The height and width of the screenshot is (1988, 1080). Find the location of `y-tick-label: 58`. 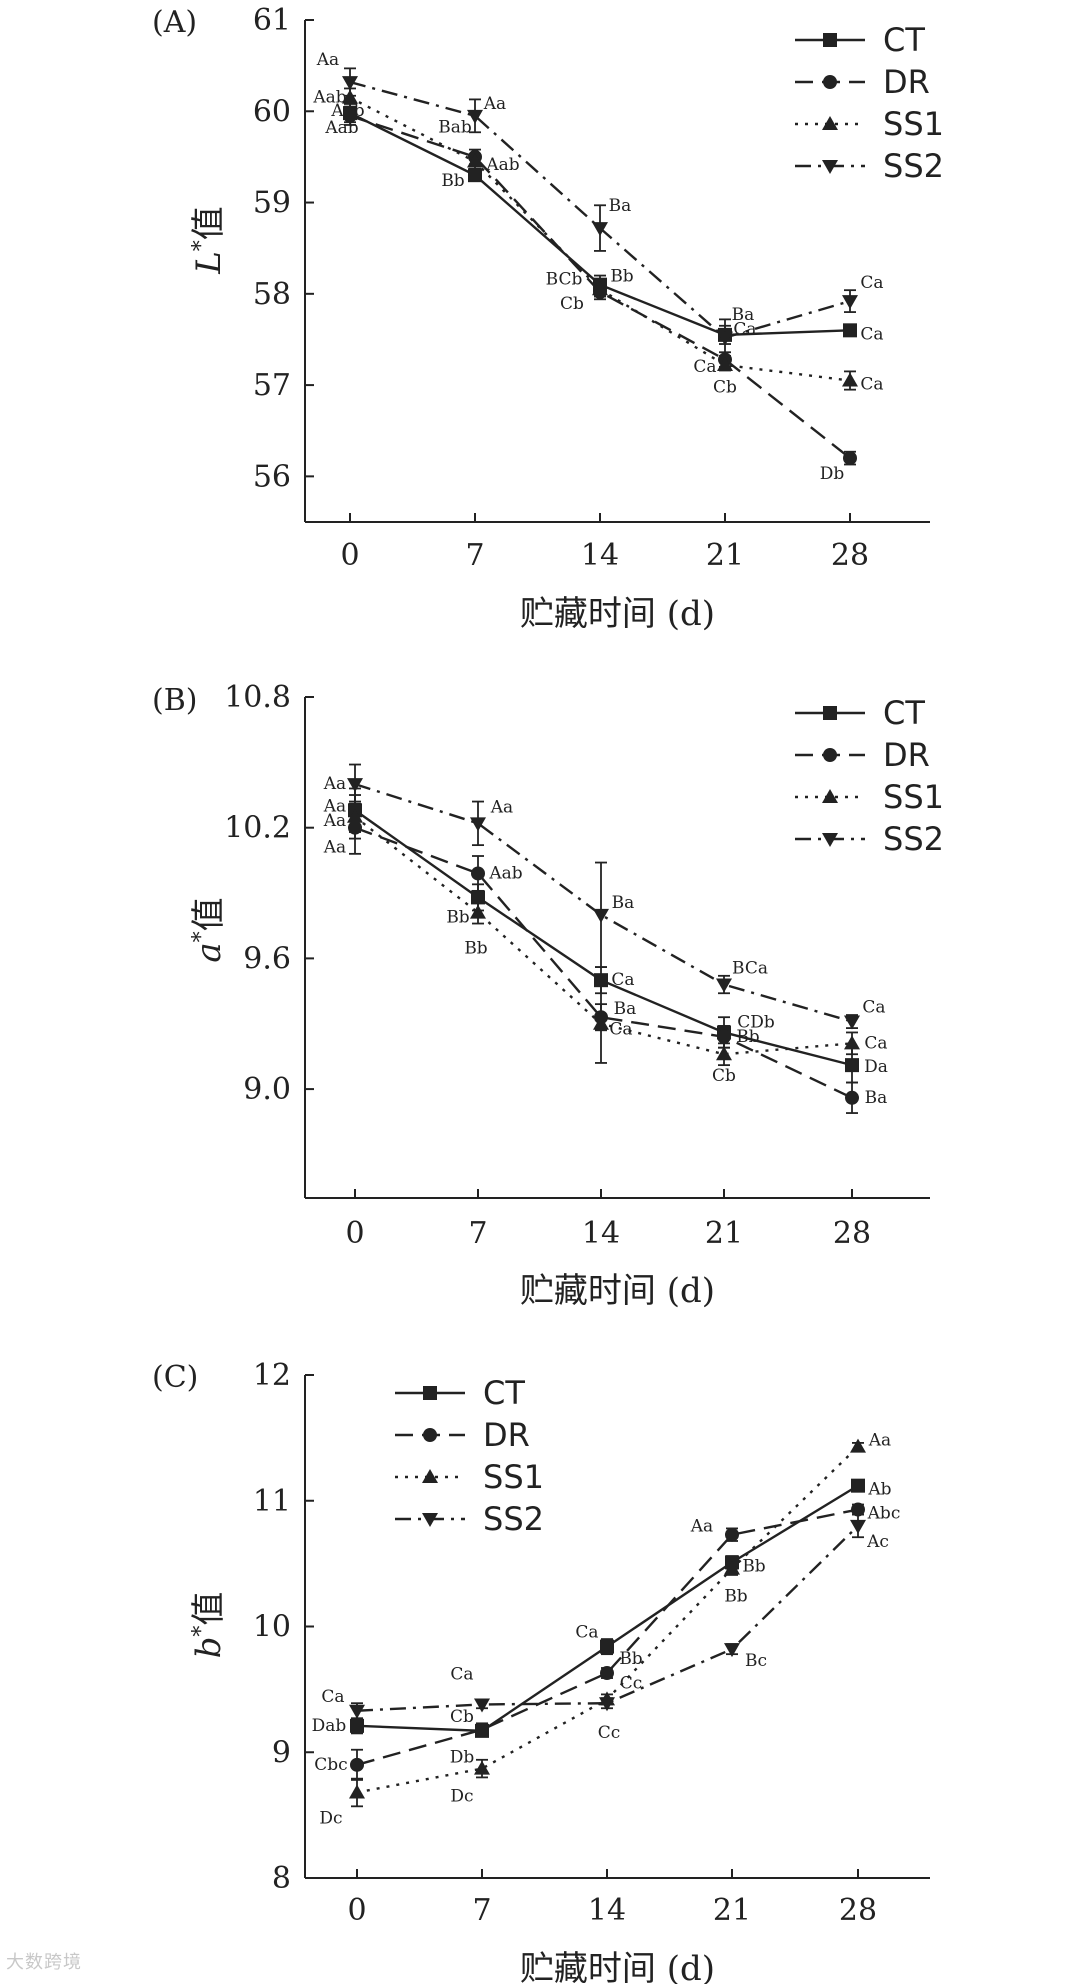

y-tick-label: 58 is located at coordinates (272, 294).